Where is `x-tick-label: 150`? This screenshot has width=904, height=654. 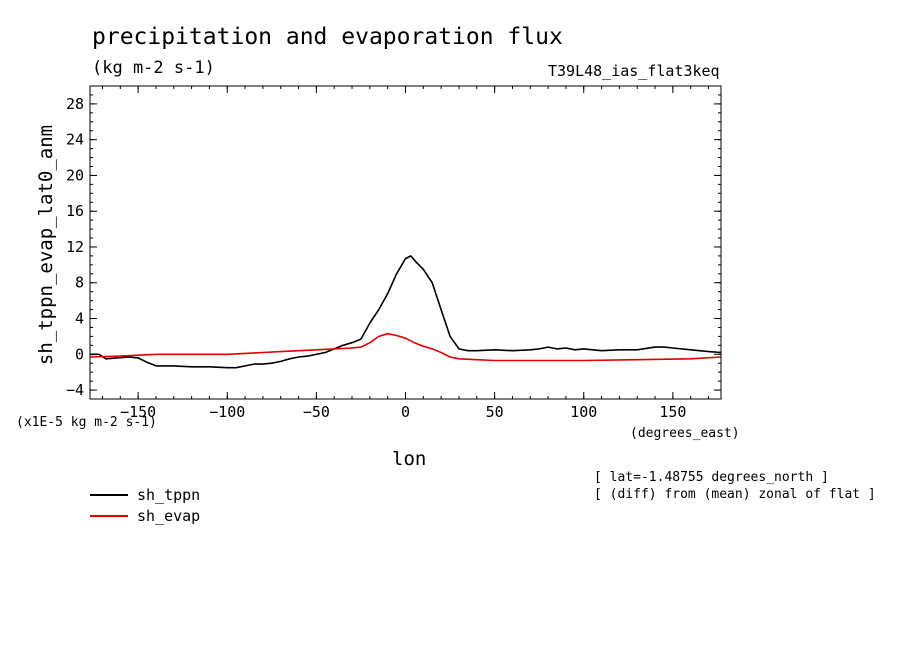 x-tick-label: 150 is located at coordinates (672, 412).